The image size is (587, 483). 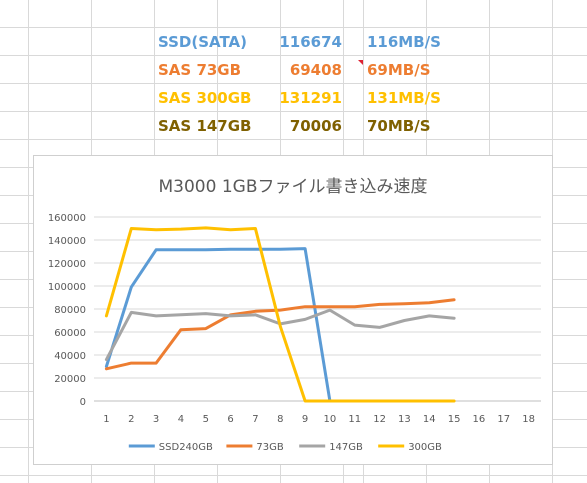 What do you see at coordinates (310, 42) in the screenshot?
I see `ssd-value-cell: 116674` at bounding box center [310, 42].